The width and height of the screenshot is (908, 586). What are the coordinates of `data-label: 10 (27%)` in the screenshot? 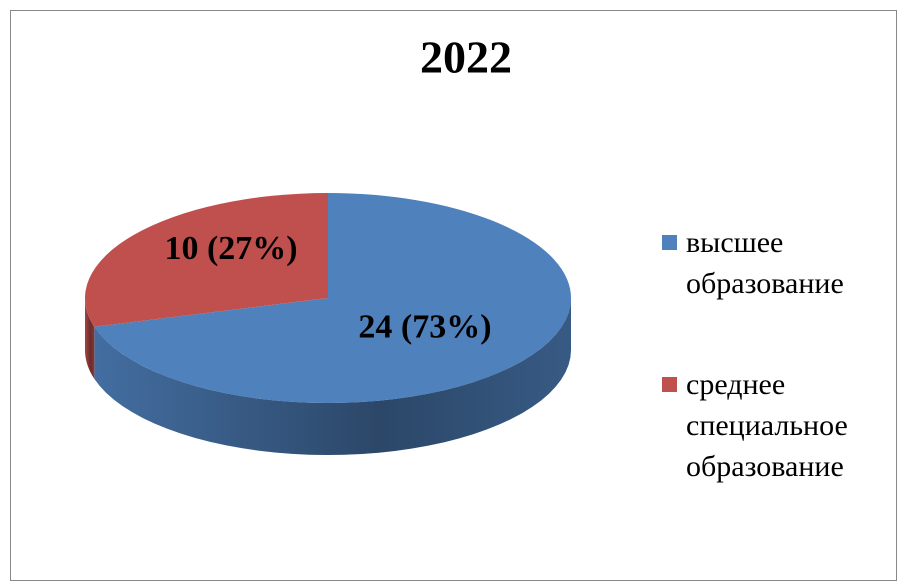 It's located at (230, 248).